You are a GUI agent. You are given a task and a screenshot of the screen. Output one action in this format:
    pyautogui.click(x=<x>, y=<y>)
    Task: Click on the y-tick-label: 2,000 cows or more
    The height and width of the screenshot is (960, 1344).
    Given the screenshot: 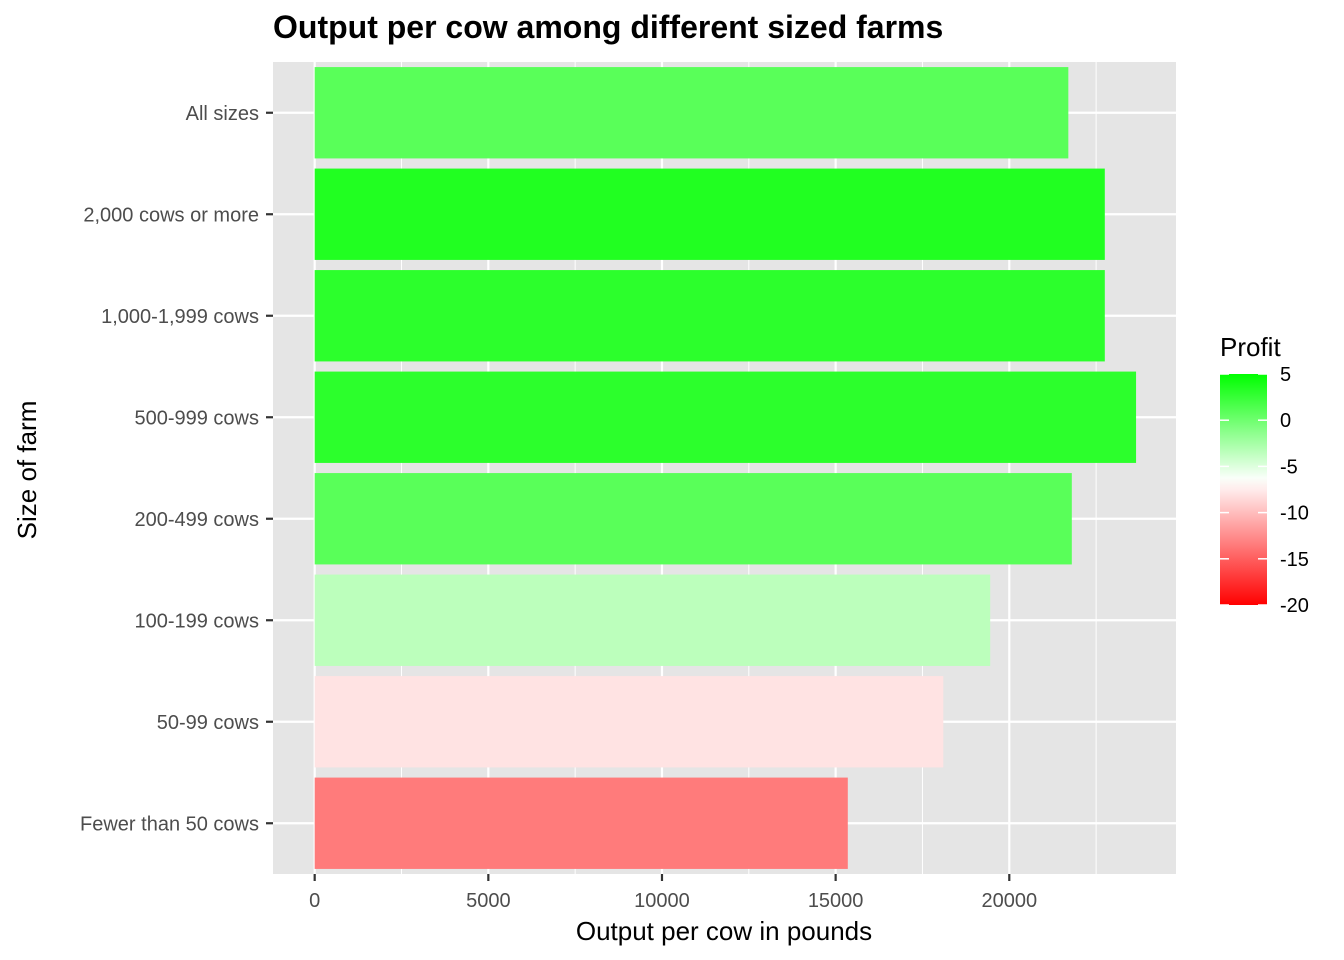 What is the action you would take?
    pyautogui.click(x=171, y=215)
    